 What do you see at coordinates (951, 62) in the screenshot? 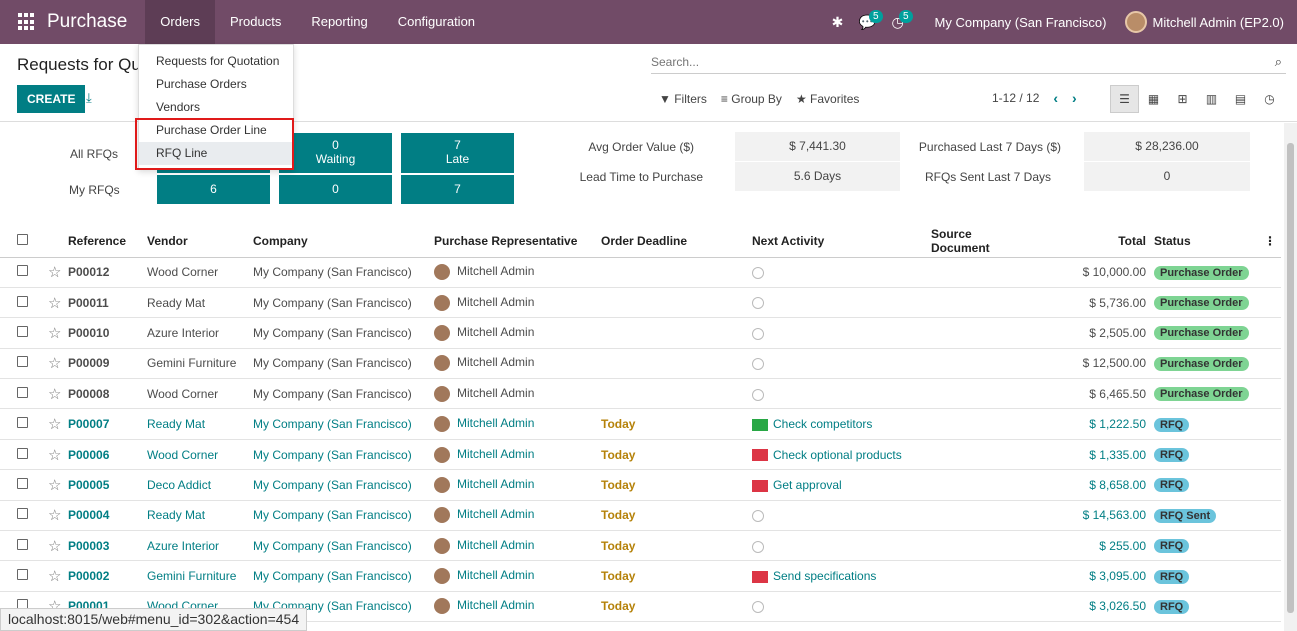
I see `search-input` at bounding box center [951, 62].